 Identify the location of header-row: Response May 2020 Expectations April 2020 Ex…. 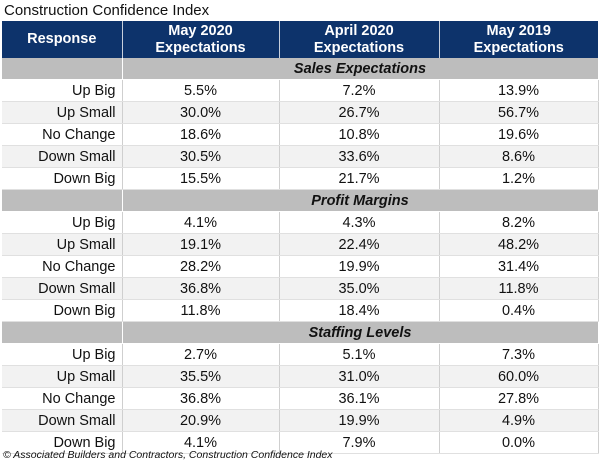
(300, 39).